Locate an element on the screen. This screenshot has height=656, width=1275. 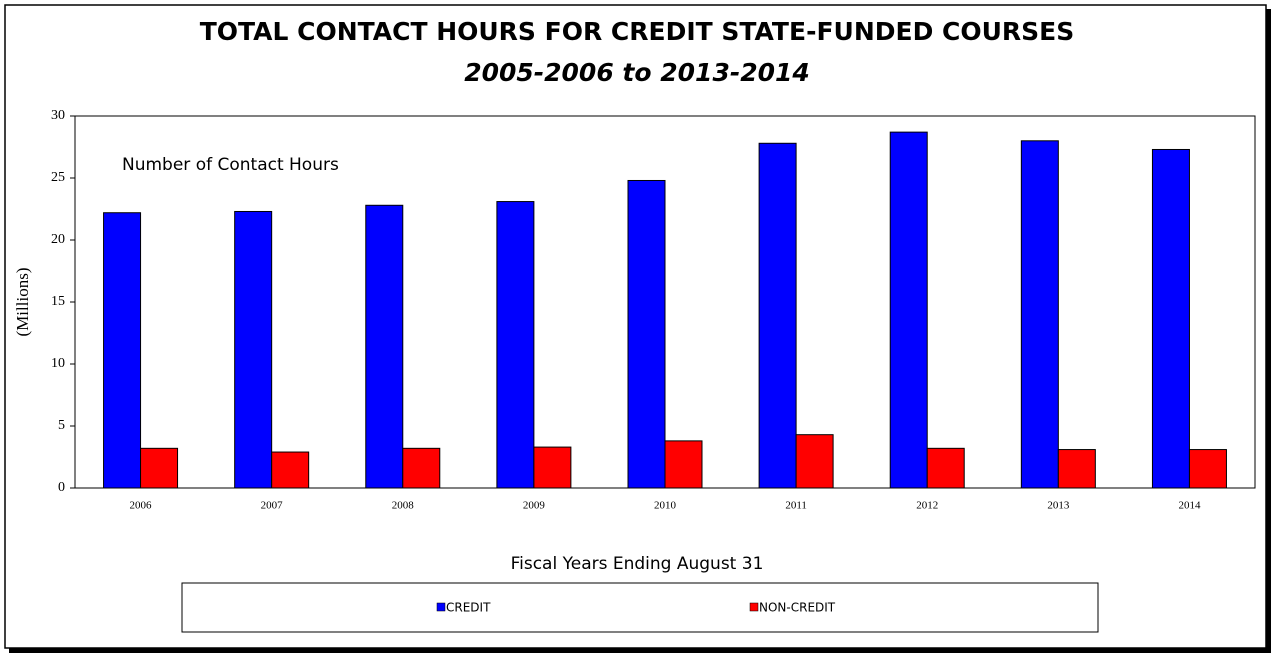
y-tick-label: 5 is located at coordinates (61, 425).